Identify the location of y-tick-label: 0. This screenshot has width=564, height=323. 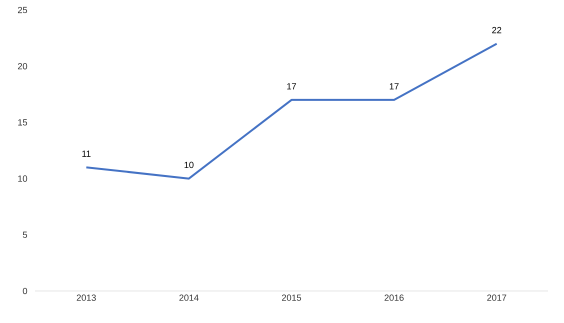
(25, 291).